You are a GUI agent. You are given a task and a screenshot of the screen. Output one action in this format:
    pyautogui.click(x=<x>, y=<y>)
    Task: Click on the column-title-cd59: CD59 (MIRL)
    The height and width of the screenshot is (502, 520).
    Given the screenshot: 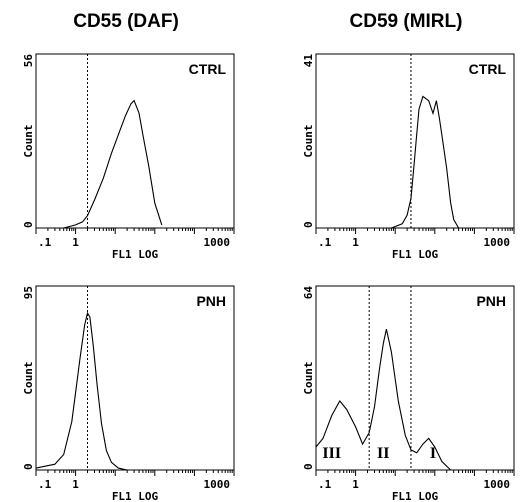 What is the action you would take?
    pyautogui.click(x=406, y=21)
    